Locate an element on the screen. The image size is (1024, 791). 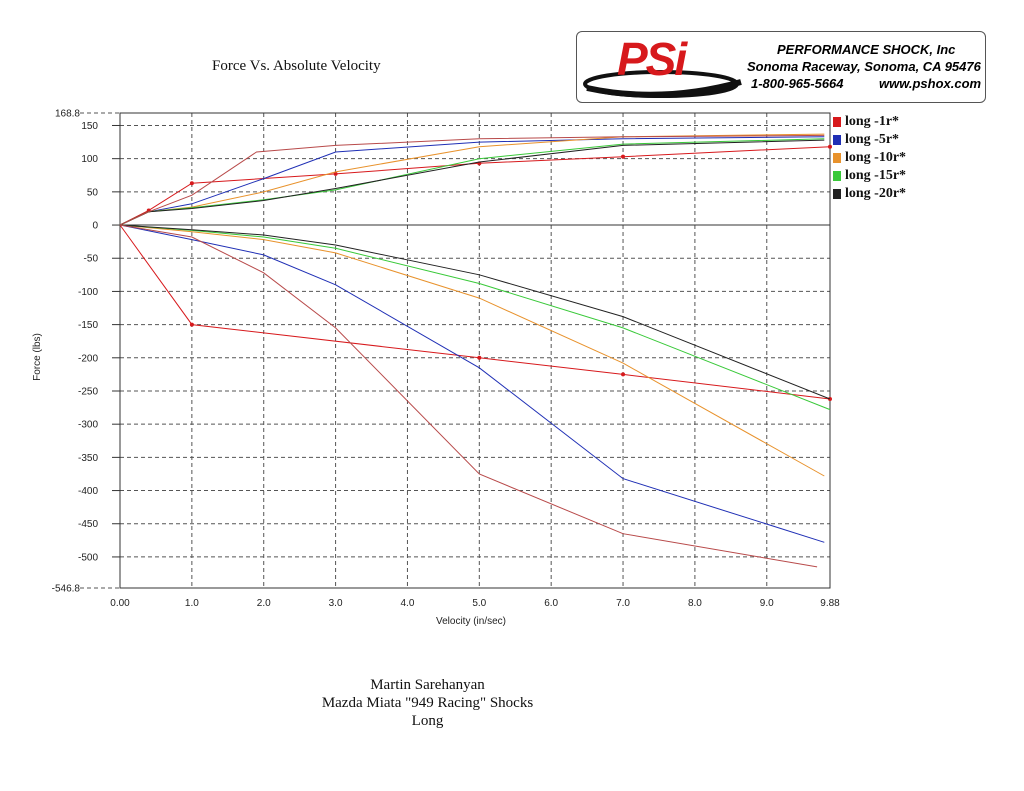
x-tick-label: 9.88 is located at coordinates (830, 603).